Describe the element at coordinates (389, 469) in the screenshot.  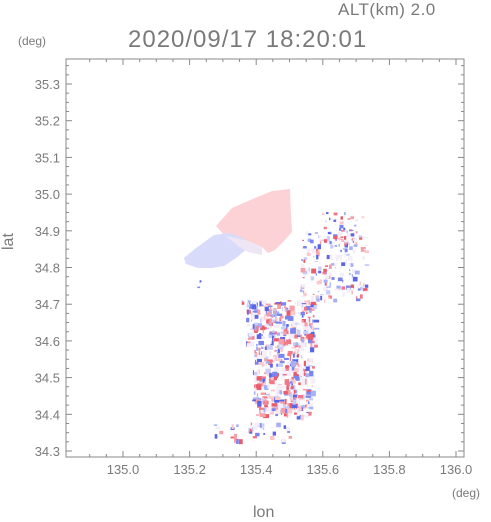
I see `x-tick-label: 135.8` at that location.